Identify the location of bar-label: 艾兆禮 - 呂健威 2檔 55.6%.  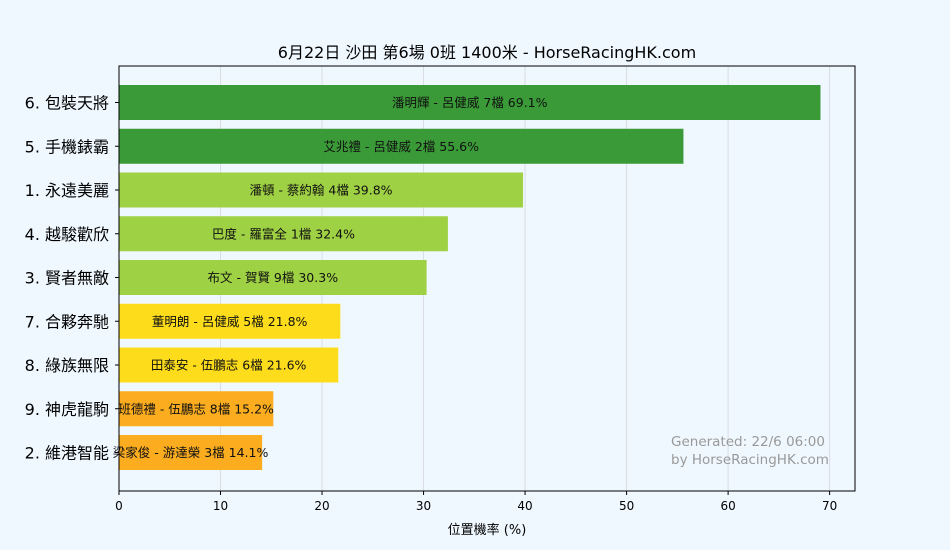
(401, 146).